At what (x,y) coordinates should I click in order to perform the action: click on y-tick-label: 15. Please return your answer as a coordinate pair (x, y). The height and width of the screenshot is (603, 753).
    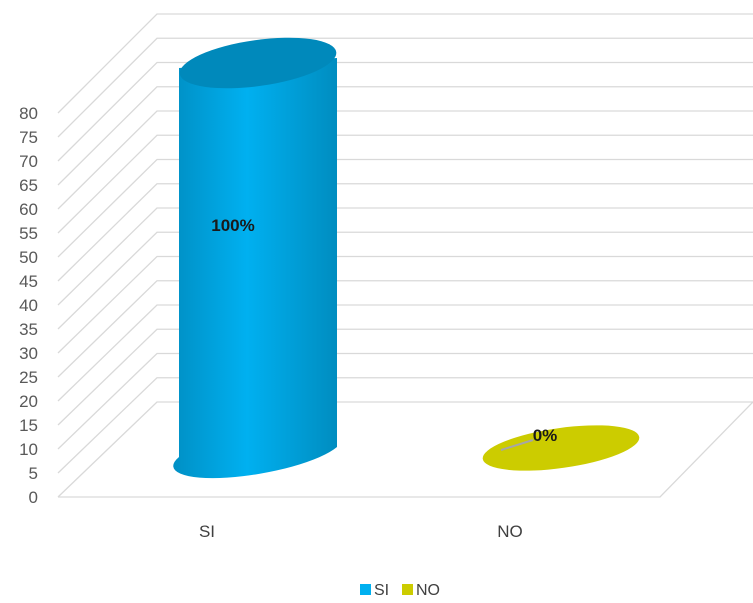
    Looking at the image, I should click on (28, 425).